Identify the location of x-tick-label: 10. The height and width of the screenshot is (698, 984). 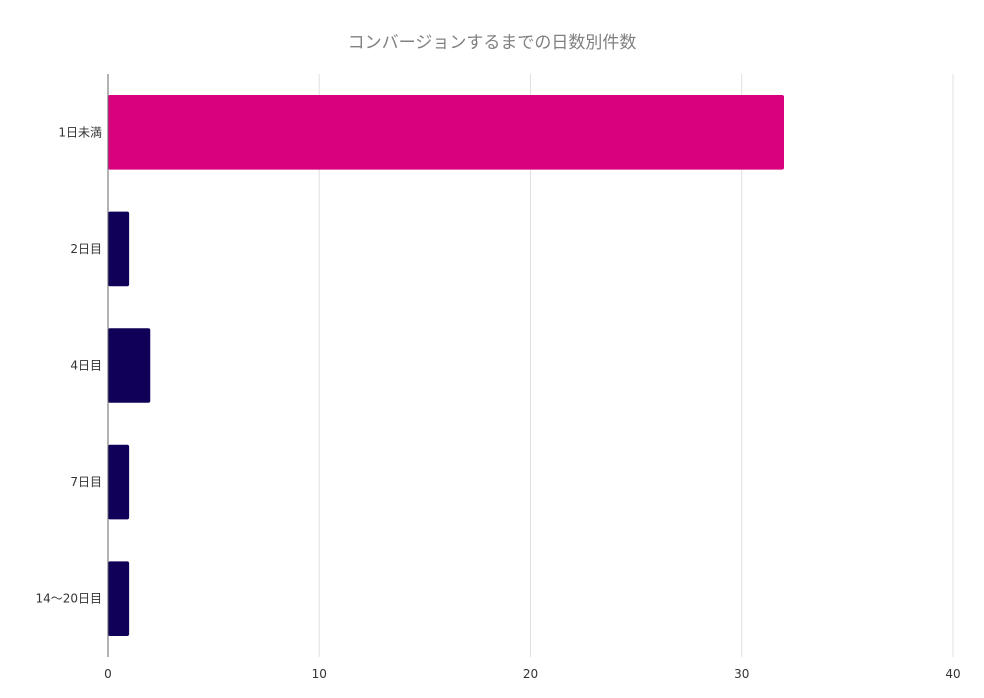
(319, 674).